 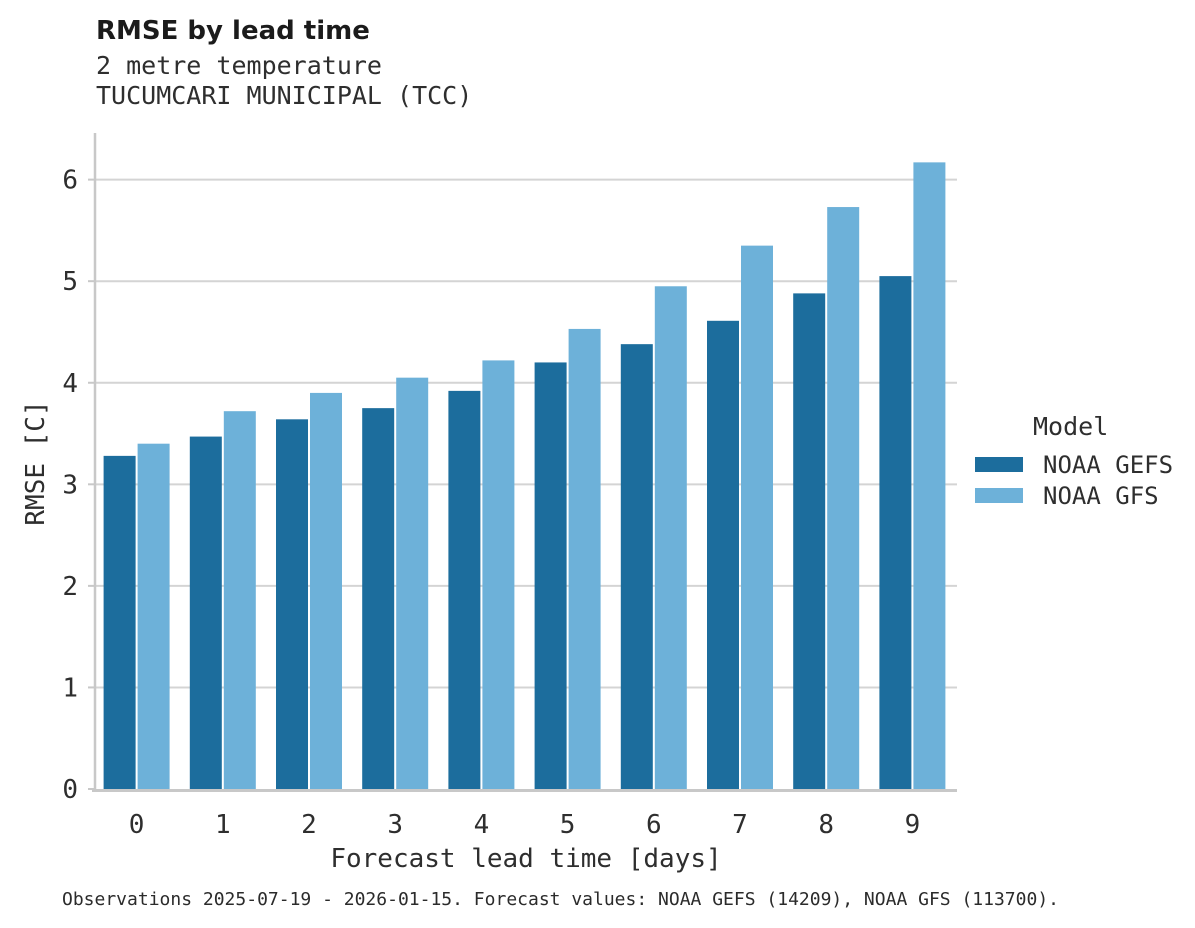 What do you see at coordinates (239, 65) in the screenshot?
I see `chart-subtitle-variable: 2 metre temperature` at bounding box center [239, 65].